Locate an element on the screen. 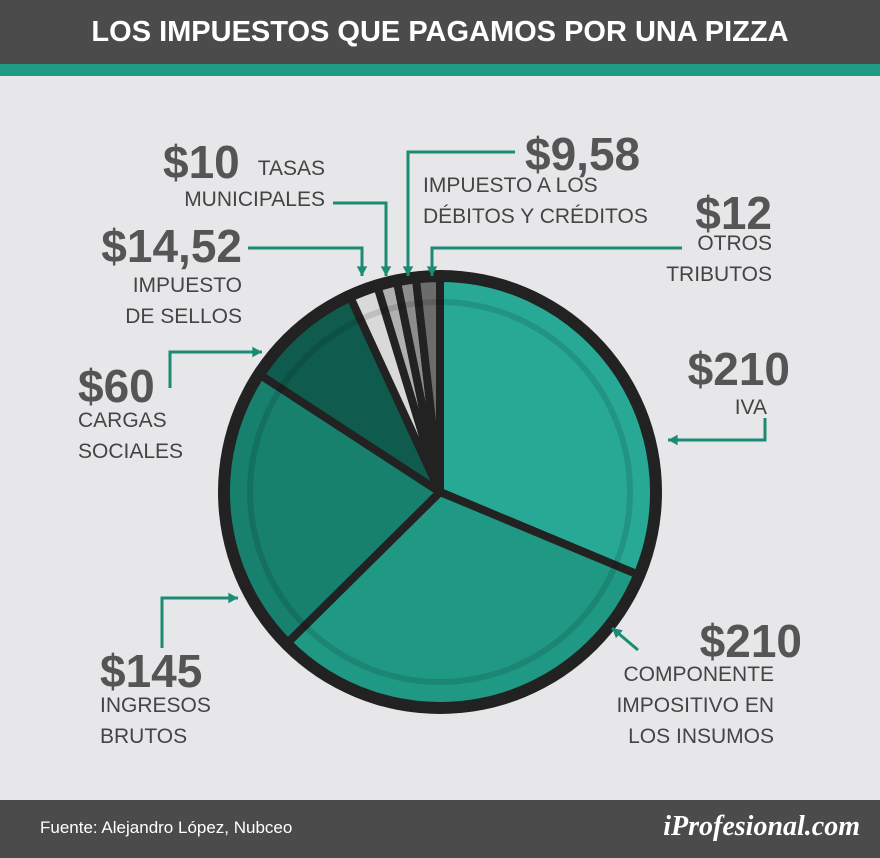 The height and width of the screenshot is (858, 880). value-label: $9,58 is located at coordinates (583, 154).